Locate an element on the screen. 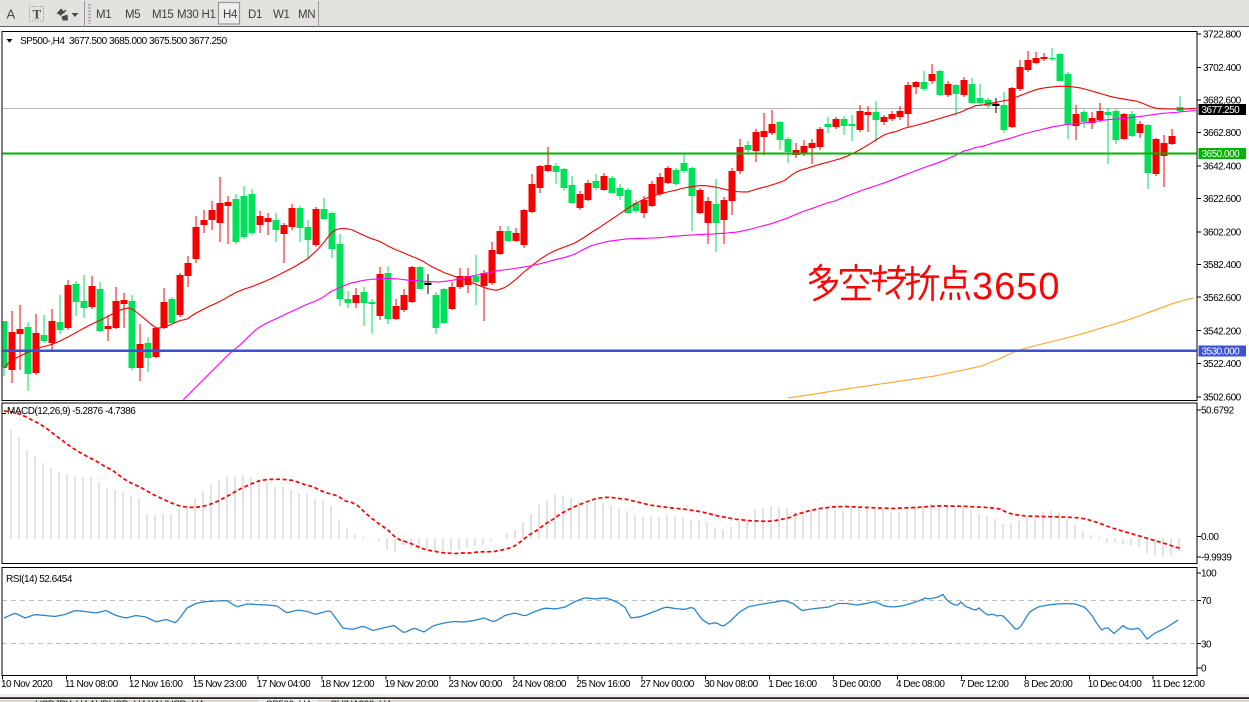  svg-text: 3562.600 is located at coordinates (1222, 298).